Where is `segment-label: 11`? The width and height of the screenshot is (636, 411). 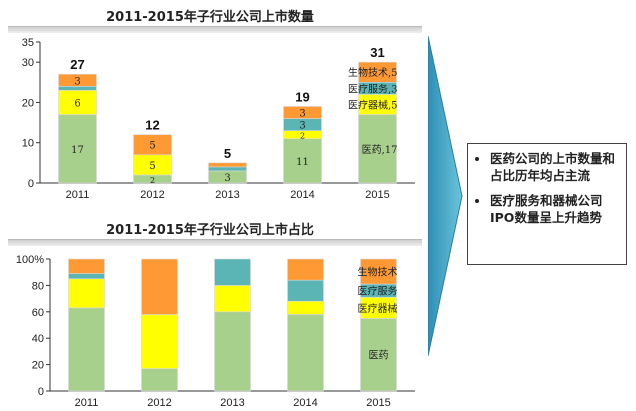
segment-label: 11 is located at coordinates (302, 162).